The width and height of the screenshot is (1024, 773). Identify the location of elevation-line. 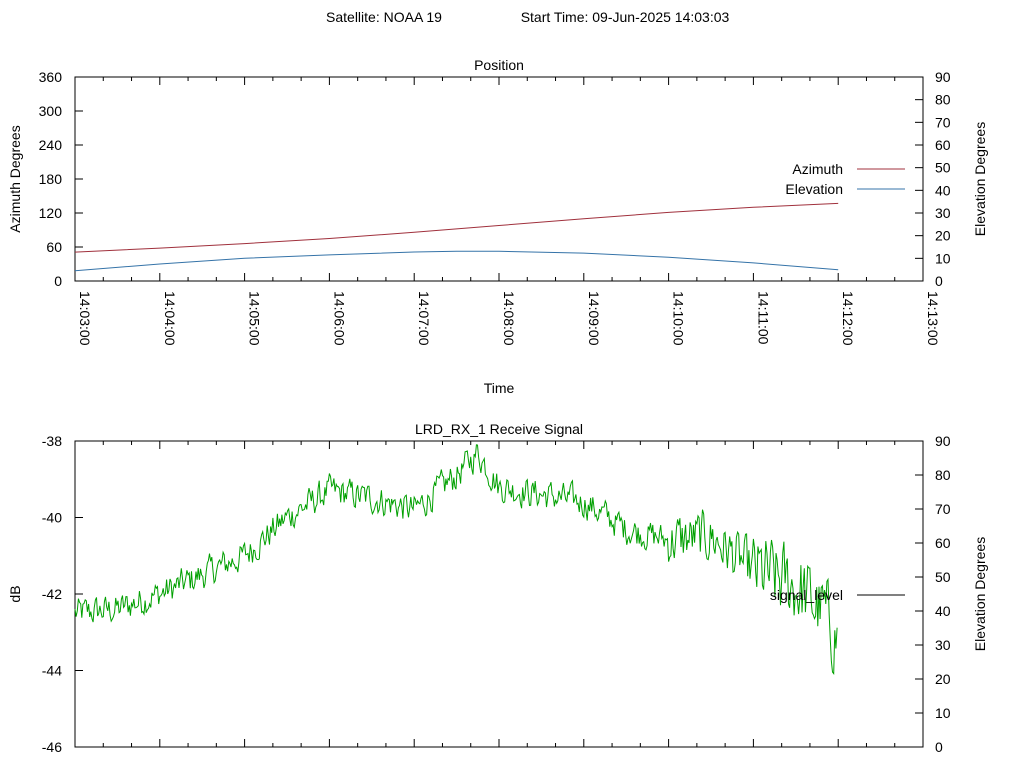
(456, 261).